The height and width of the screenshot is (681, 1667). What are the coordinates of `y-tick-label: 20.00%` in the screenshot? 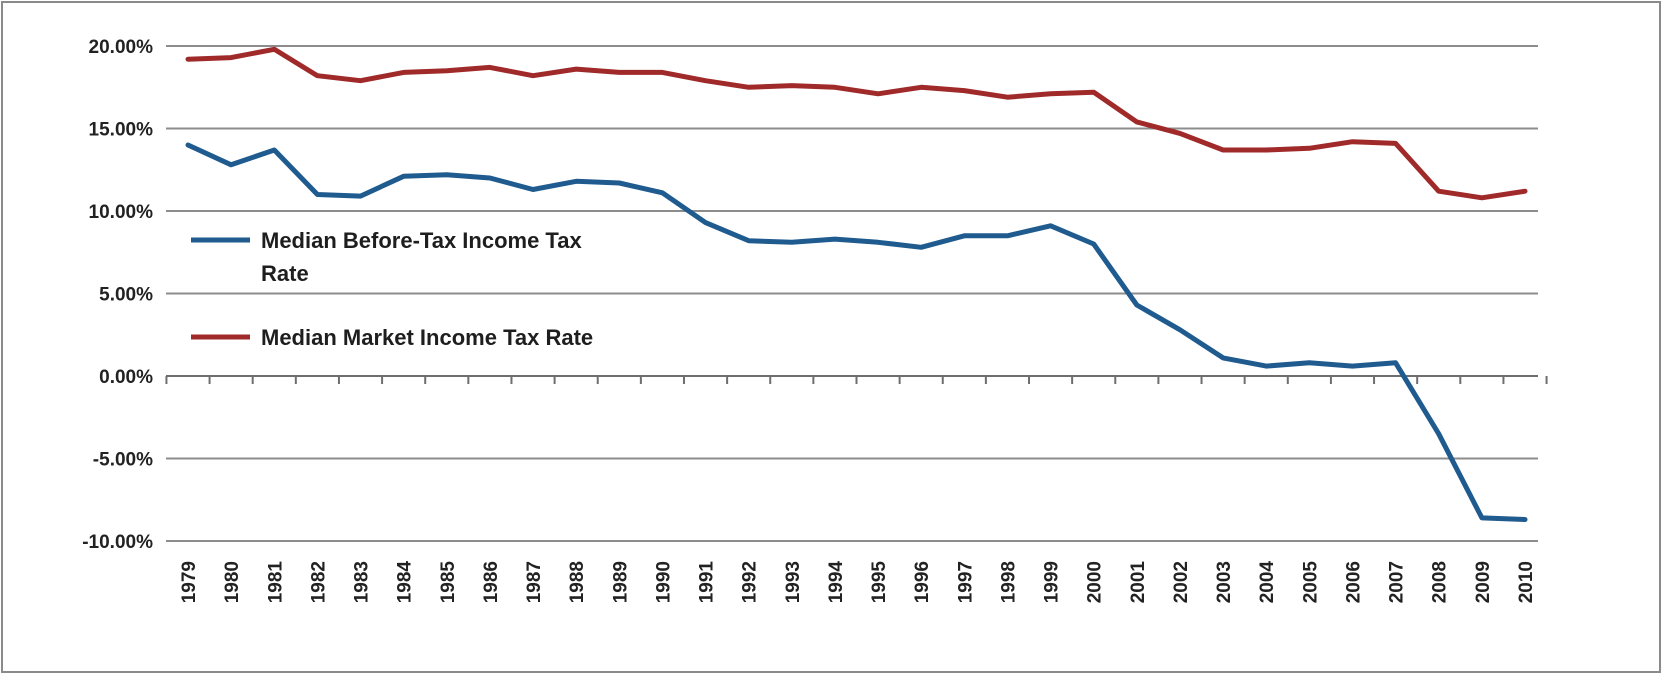 It's located at (121, 47).